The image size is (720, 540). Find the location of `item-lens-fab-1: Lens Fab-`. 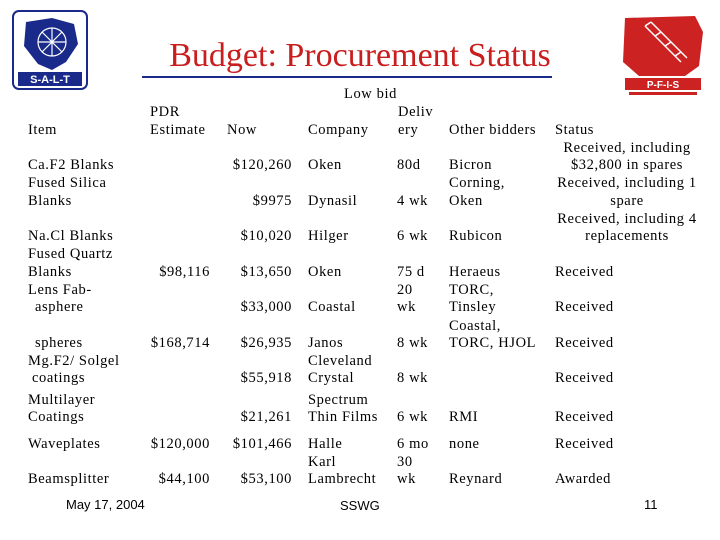

item-lens-fab-1: Lens Fab- is located at coordinates (60, 290).